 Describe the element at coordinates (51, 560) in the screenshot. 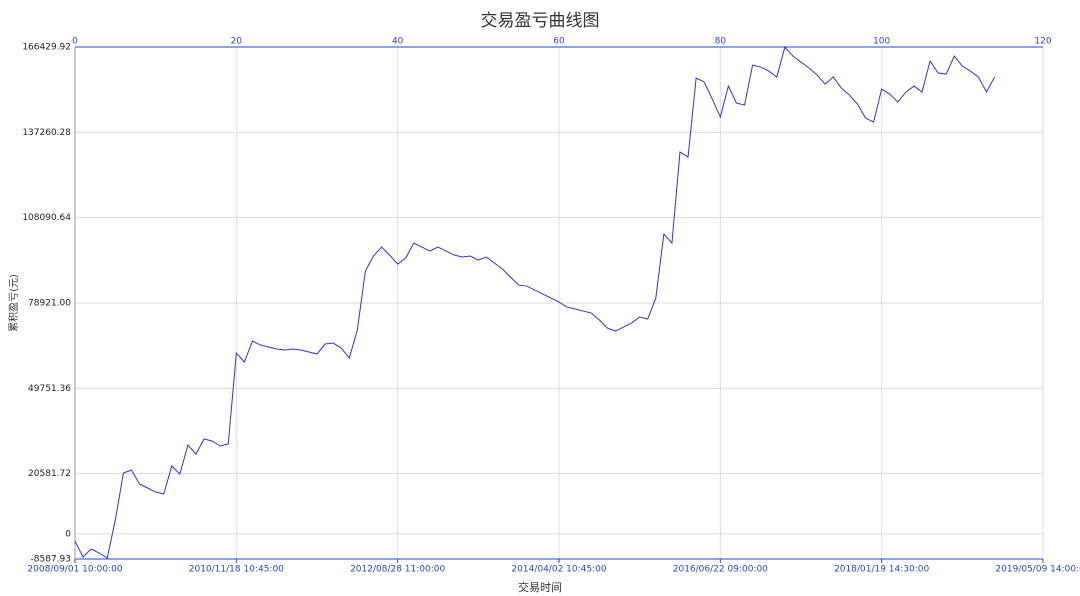

I see `y-tick-label: -8587.93` at that location.